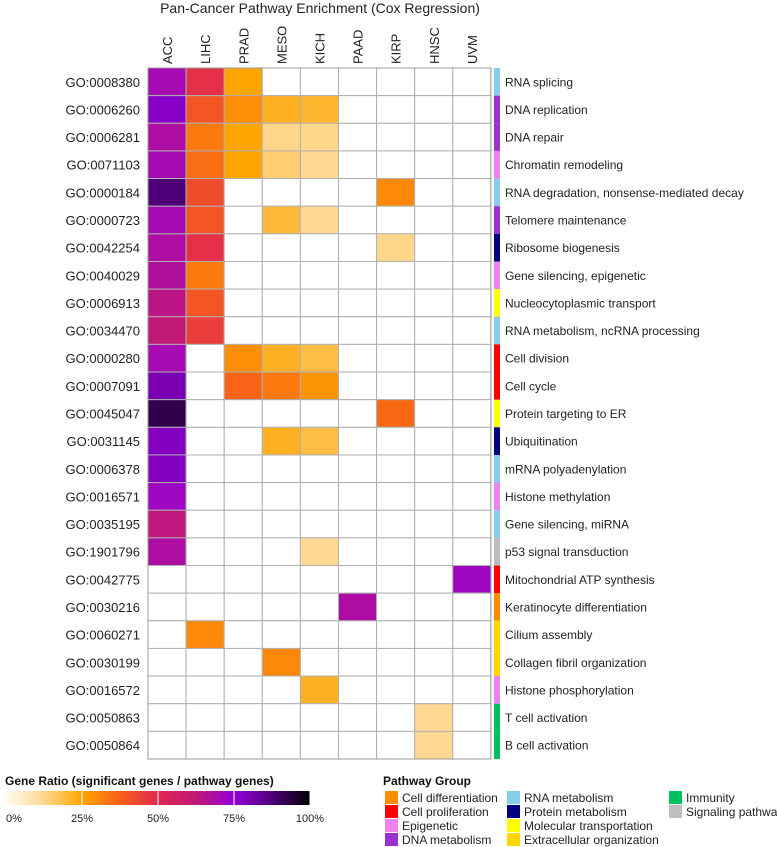 This screenshot has width=777, height=847. What do you see at coordinates (534, 138) in the screenshot?
I see `pathway-label: DNA repair` at bounding box center [534, 138].